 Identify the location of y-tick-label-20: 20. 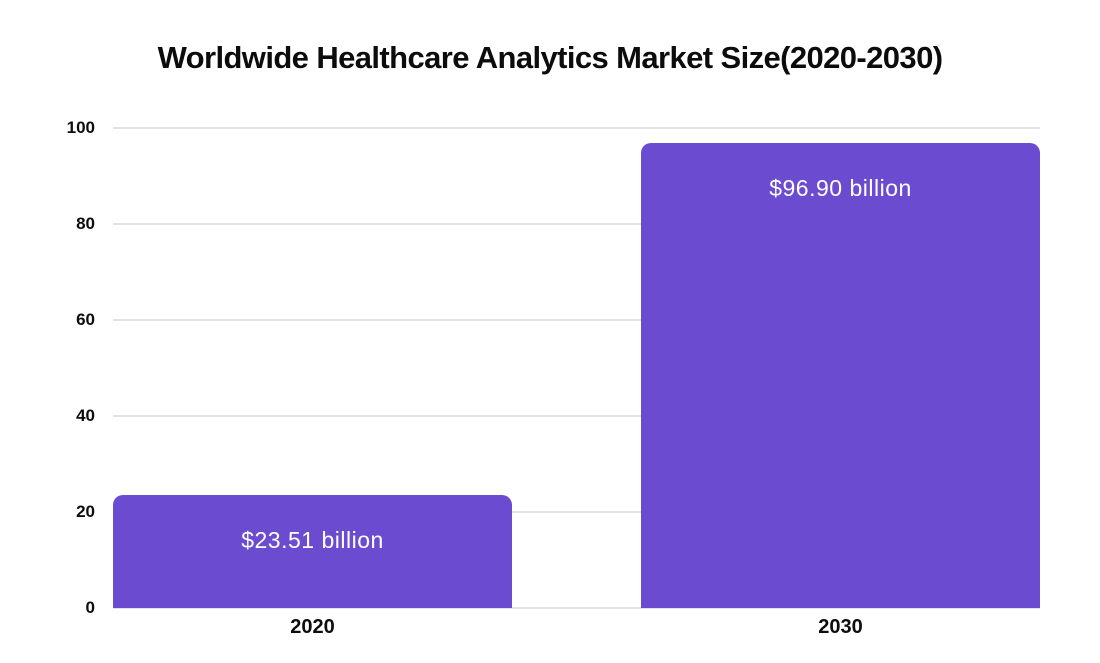
(85, 511).